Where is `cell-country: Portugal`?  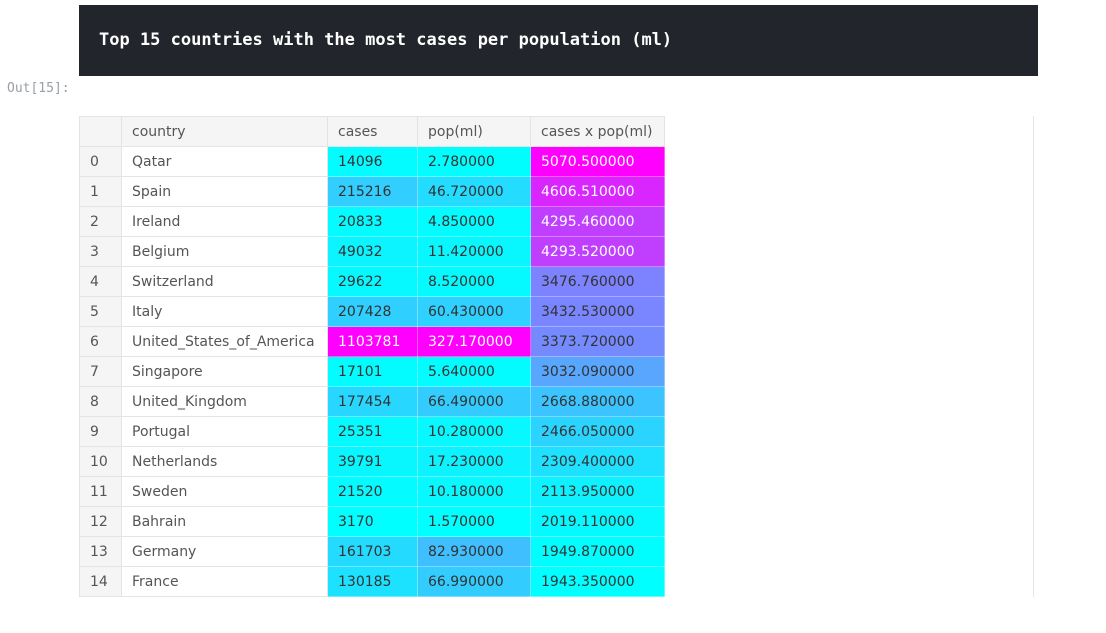
cell-country: Portugal is located at coordinates (224, 431).